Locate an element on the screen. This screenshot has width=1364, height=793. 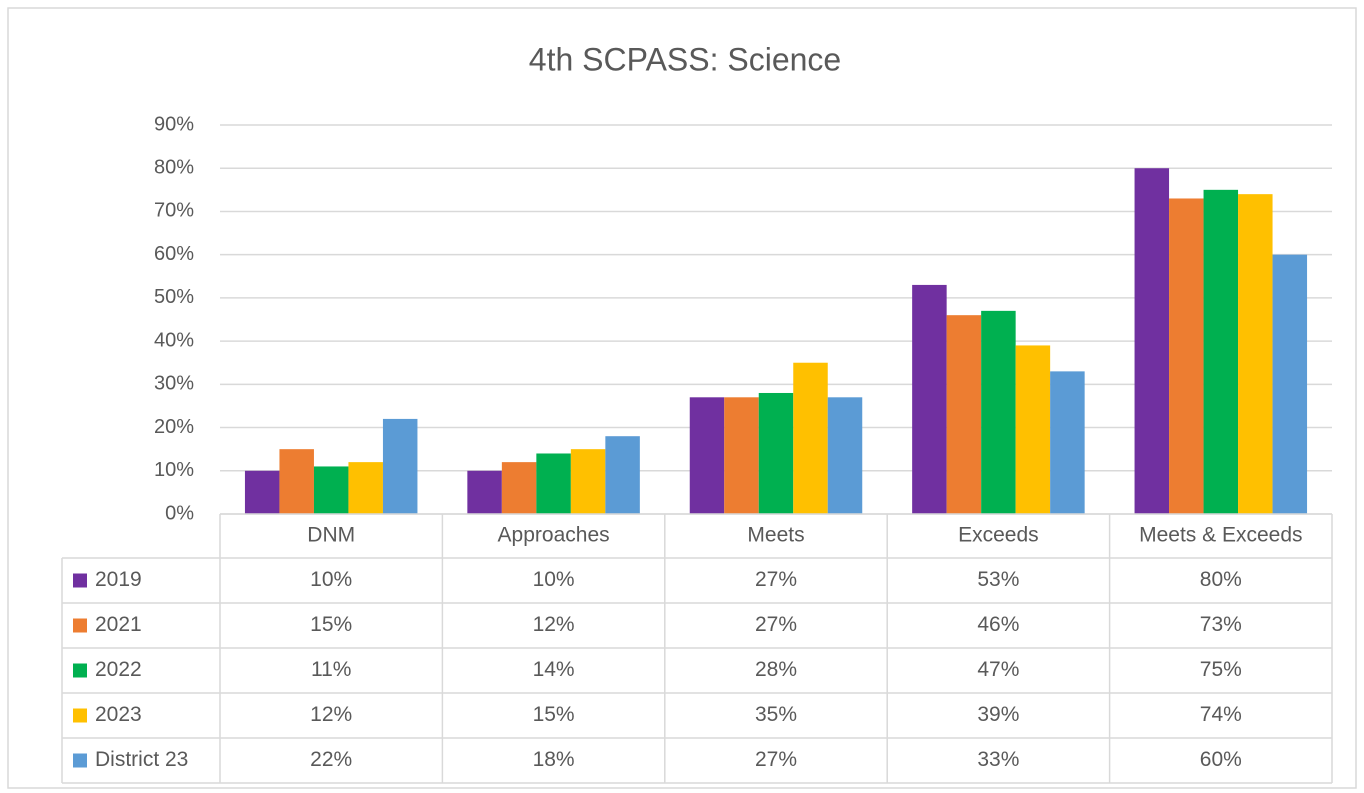
table-value: 60% is located at coordinates (1221, 759).